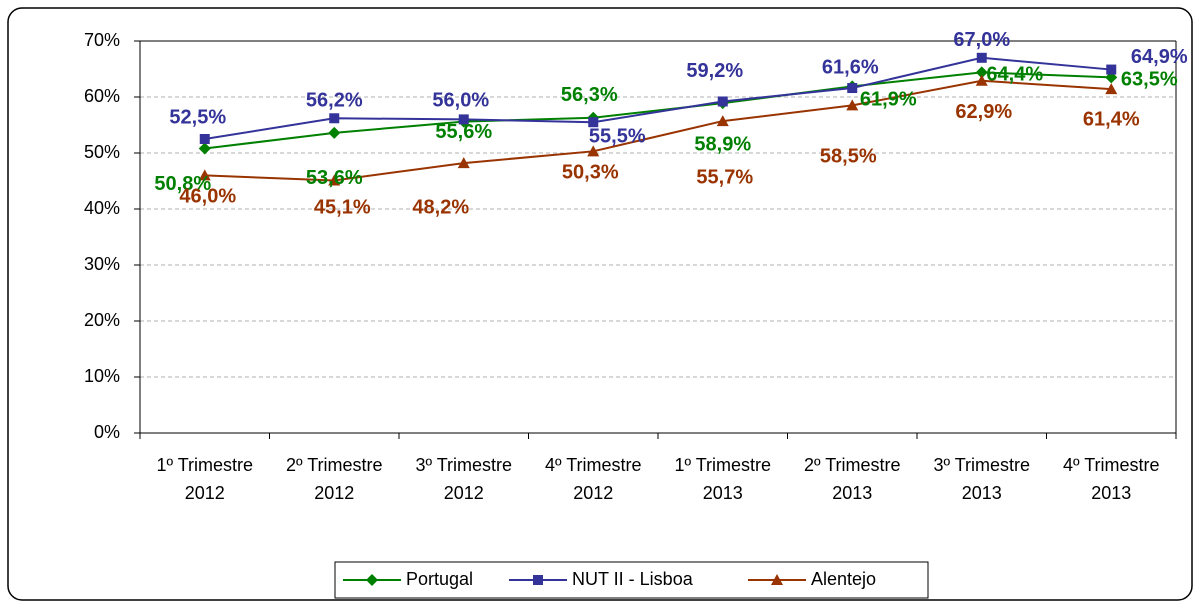 Image resolution: width=1200 pixels, height=608 pixels. What do you see at coordinates (981, 40) in the screenshot?
I see `value-label: 67,0%` at bounding box center [981, 40].